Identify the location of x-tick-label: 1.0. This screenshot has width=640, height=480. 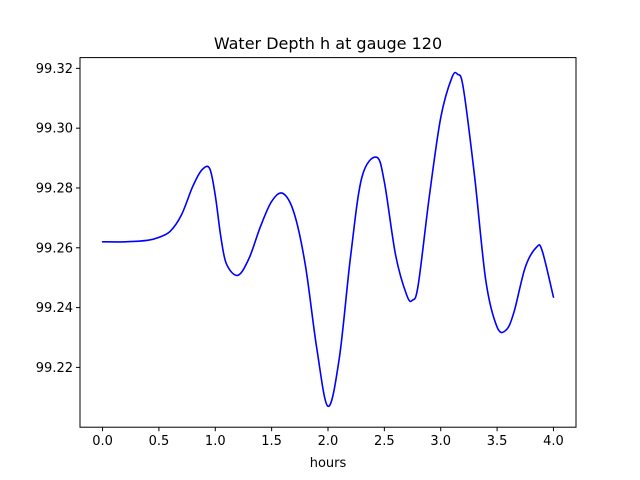
(215, 441).